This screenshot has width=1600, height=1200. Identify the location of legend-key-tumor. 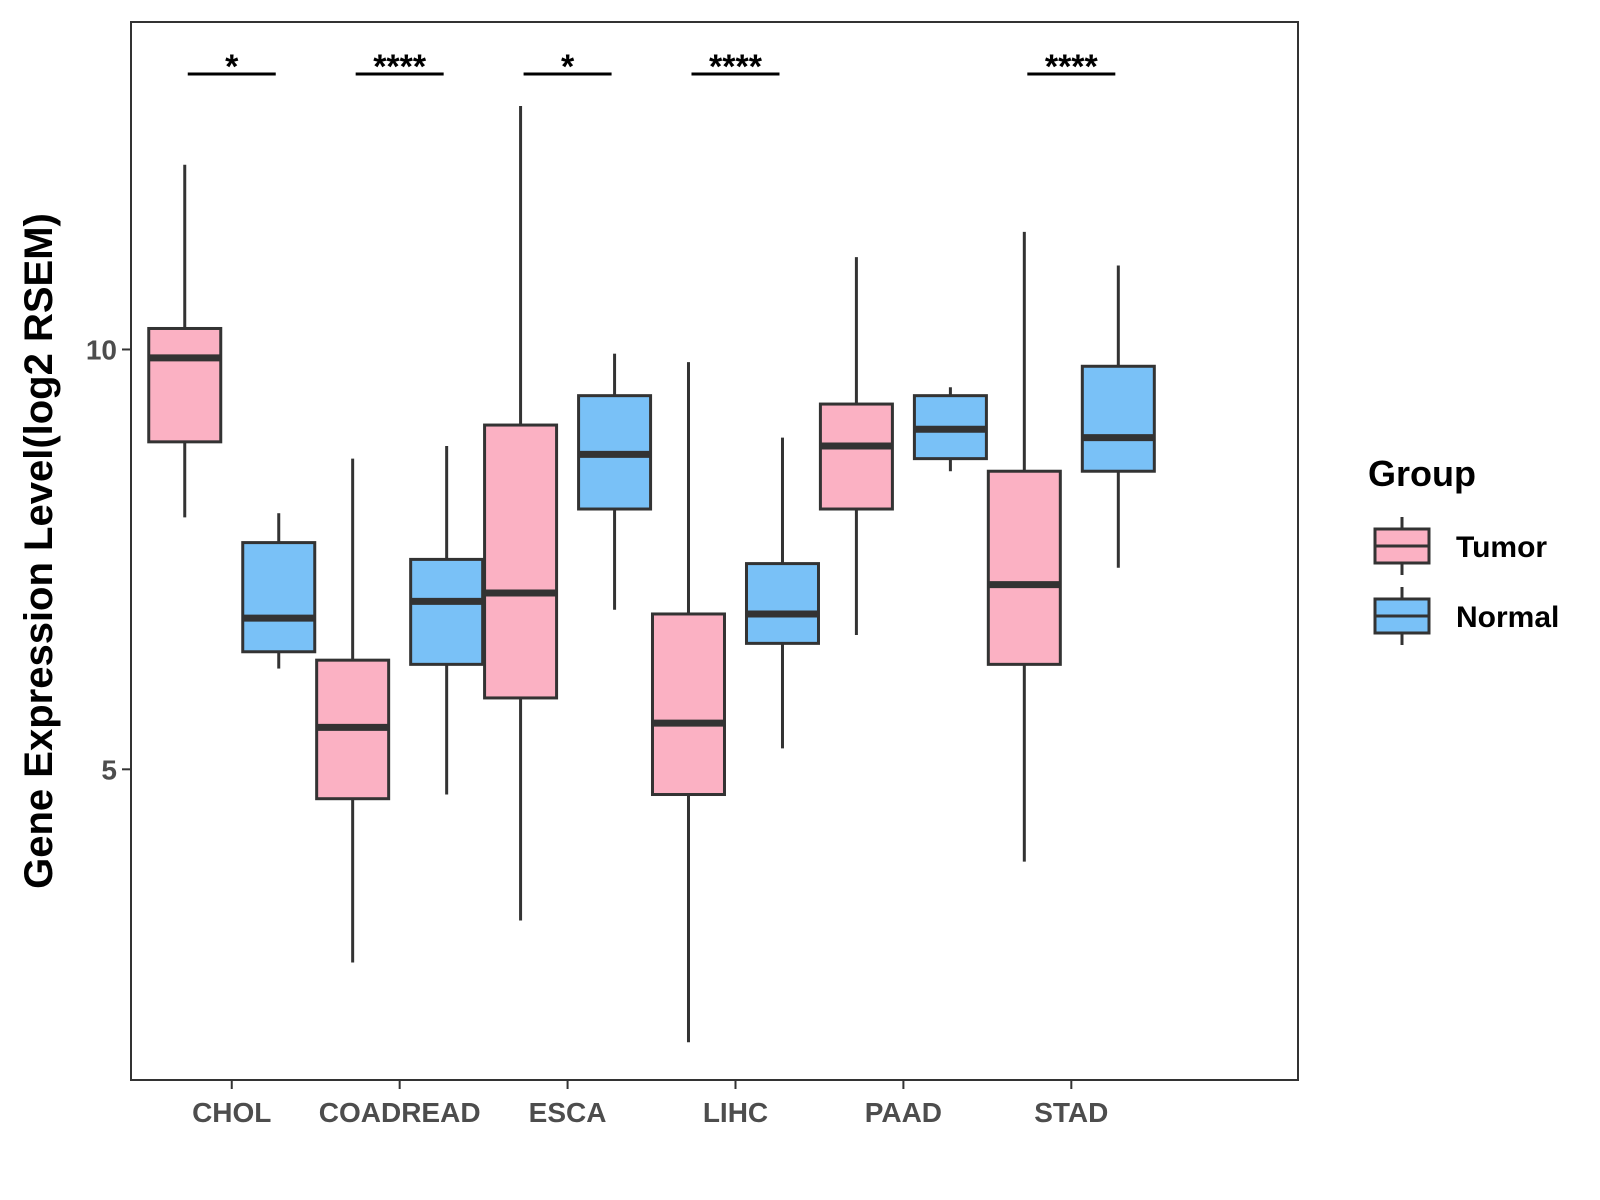
(1402, 546).